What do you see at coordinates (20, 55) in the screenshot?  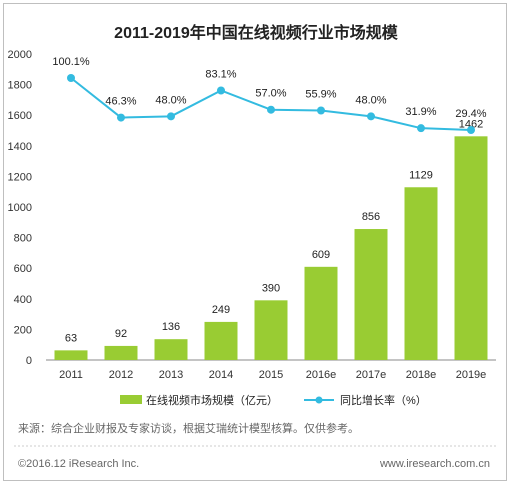 I see `y-tick-label: 2000` at bounding box center [20, 55].